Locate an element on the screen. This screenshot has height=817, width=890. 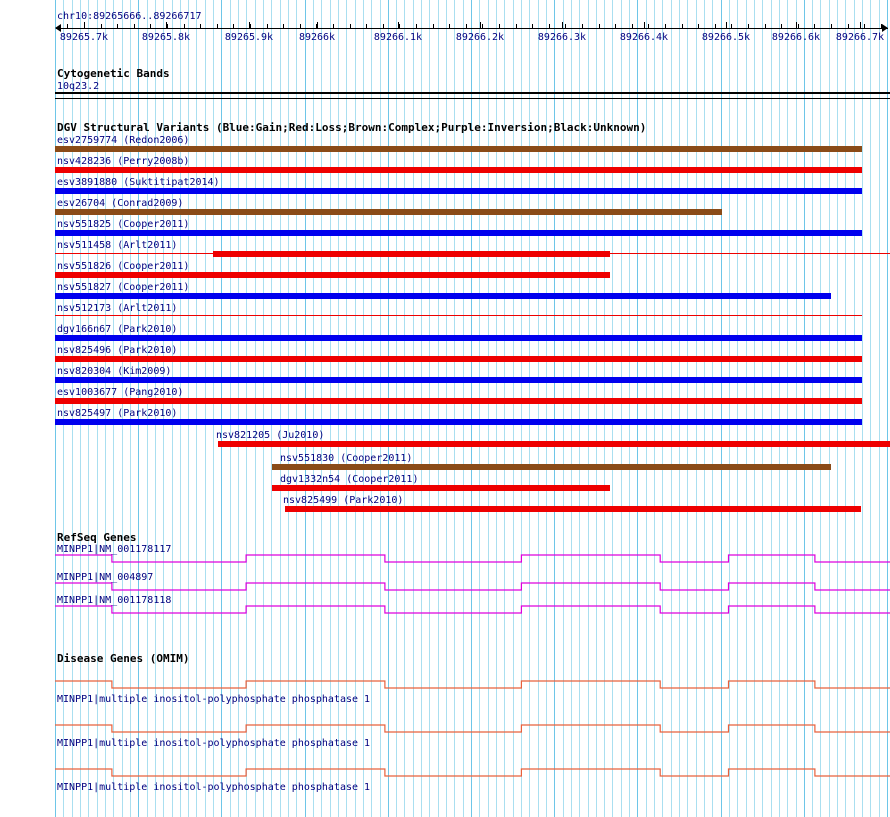
cytoband-label: 10q23.2 is located at coordinates (78, 86).